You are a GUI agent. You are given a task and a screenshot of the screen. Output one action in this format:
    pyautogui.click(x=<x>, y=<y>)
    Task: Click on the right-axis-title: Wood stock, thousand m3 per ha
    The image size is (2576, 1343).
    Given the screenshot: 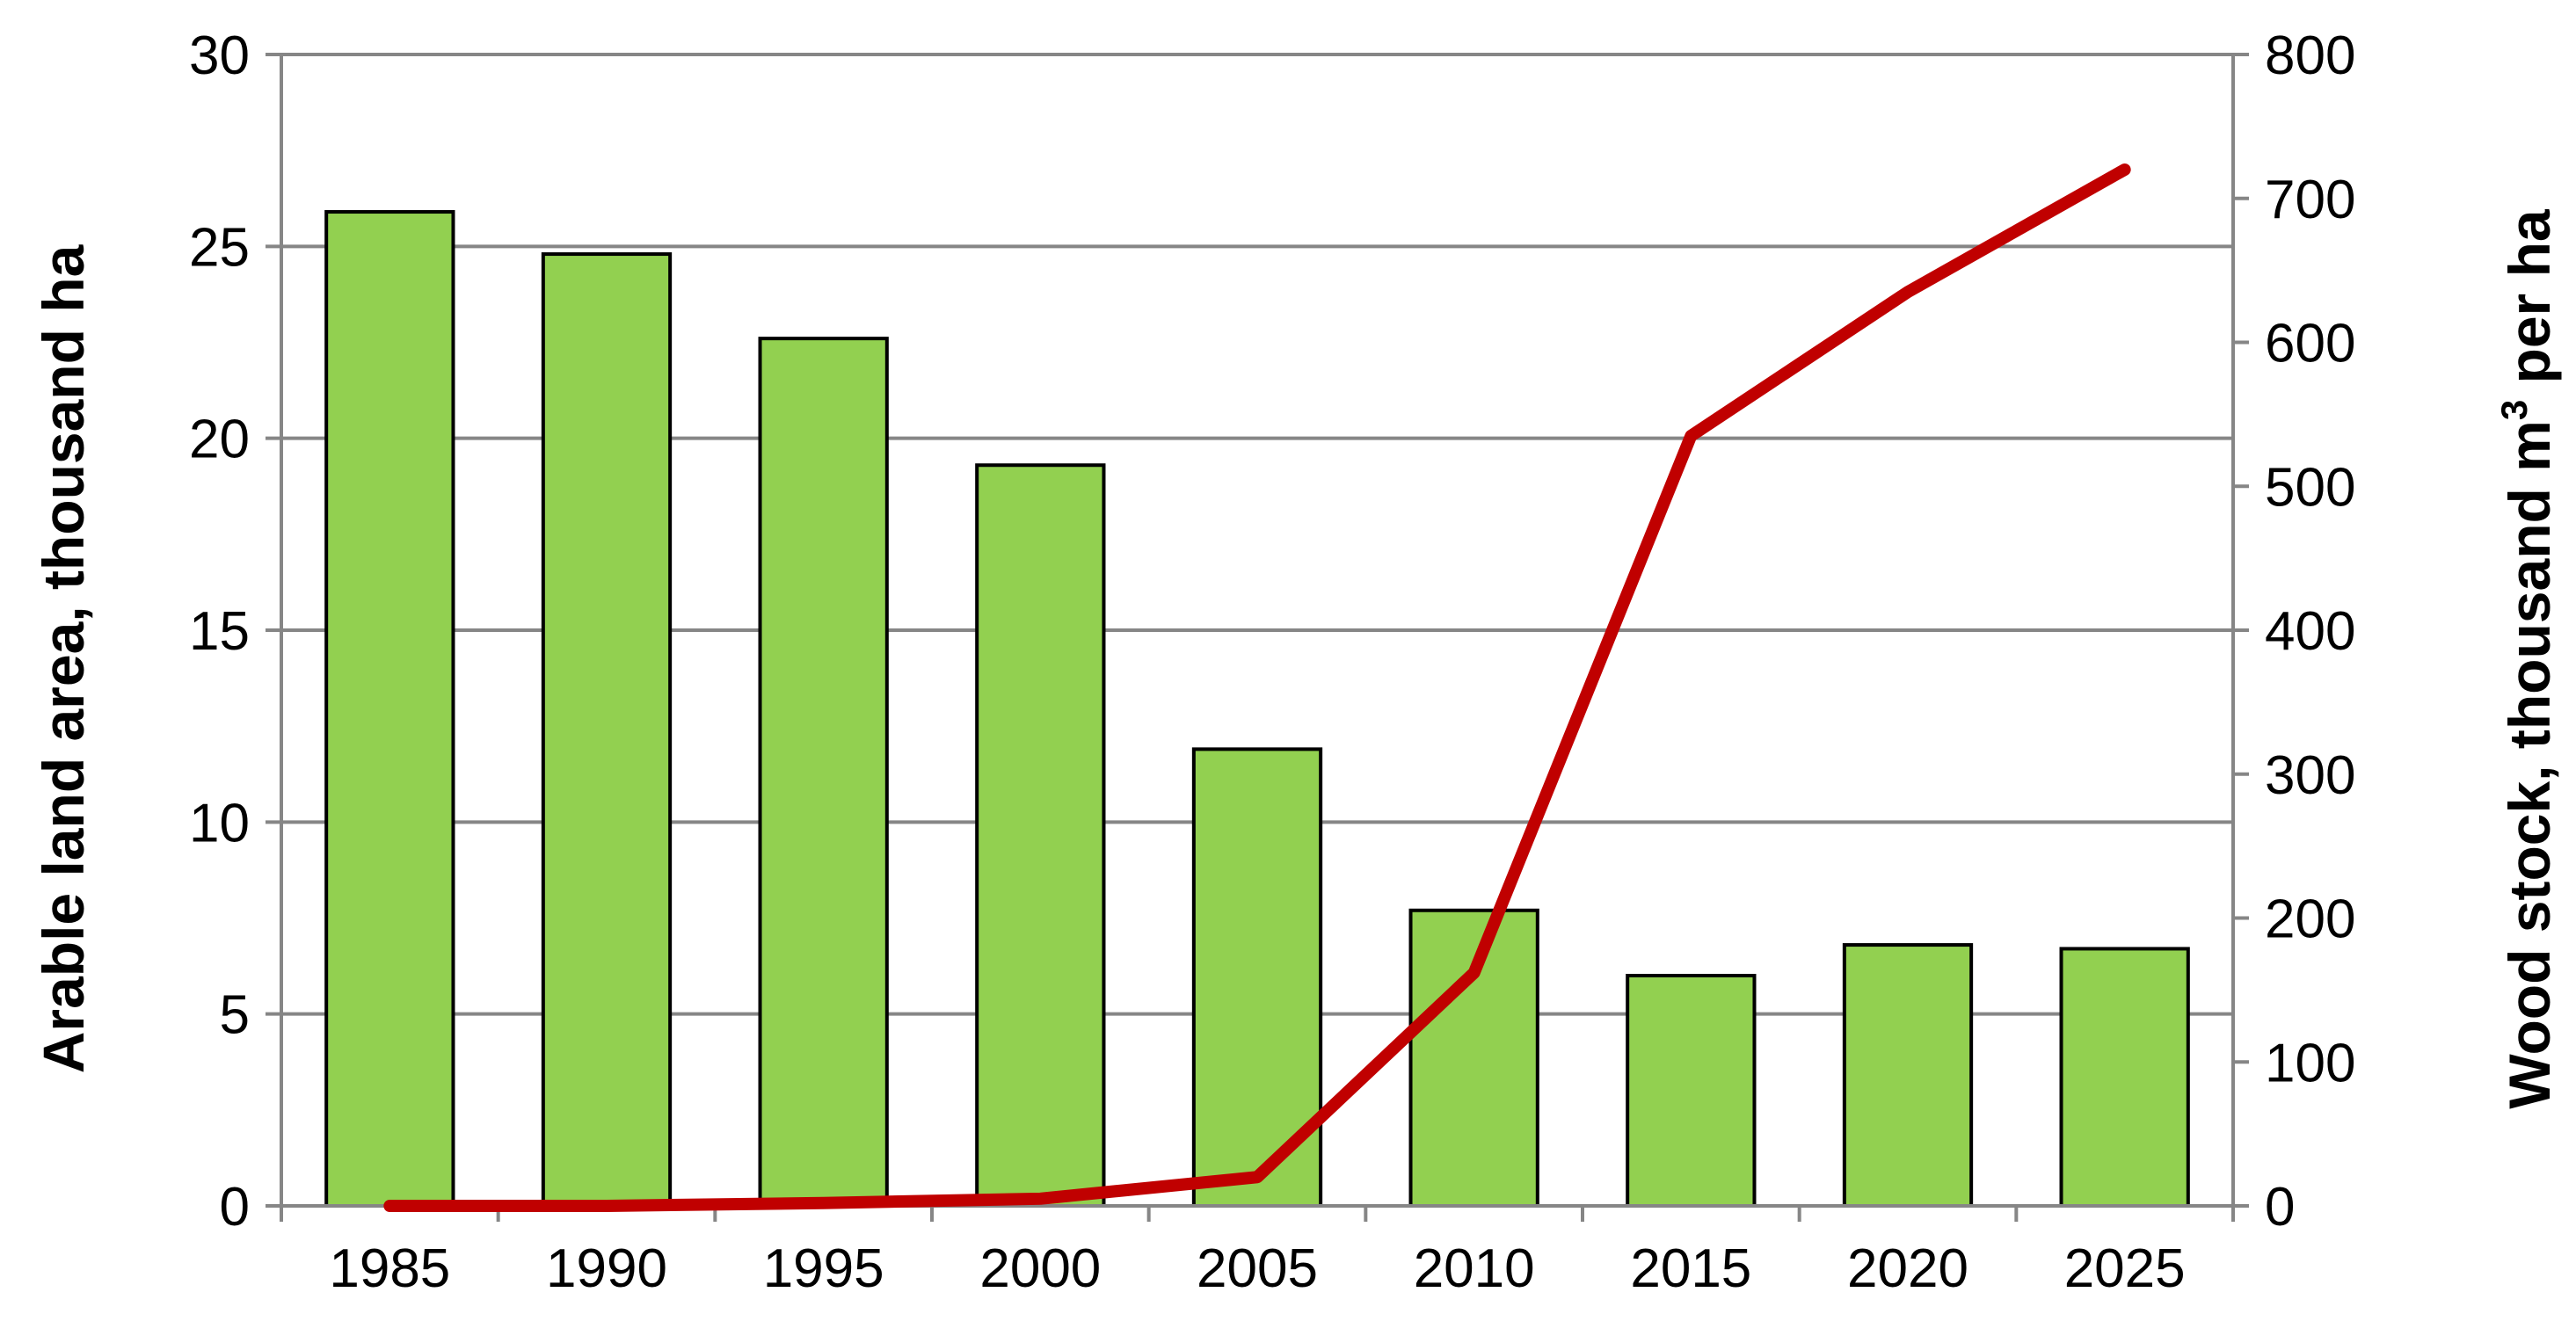 What is the action you would take?
    pyautogui.click(x=2527, y=658)
    